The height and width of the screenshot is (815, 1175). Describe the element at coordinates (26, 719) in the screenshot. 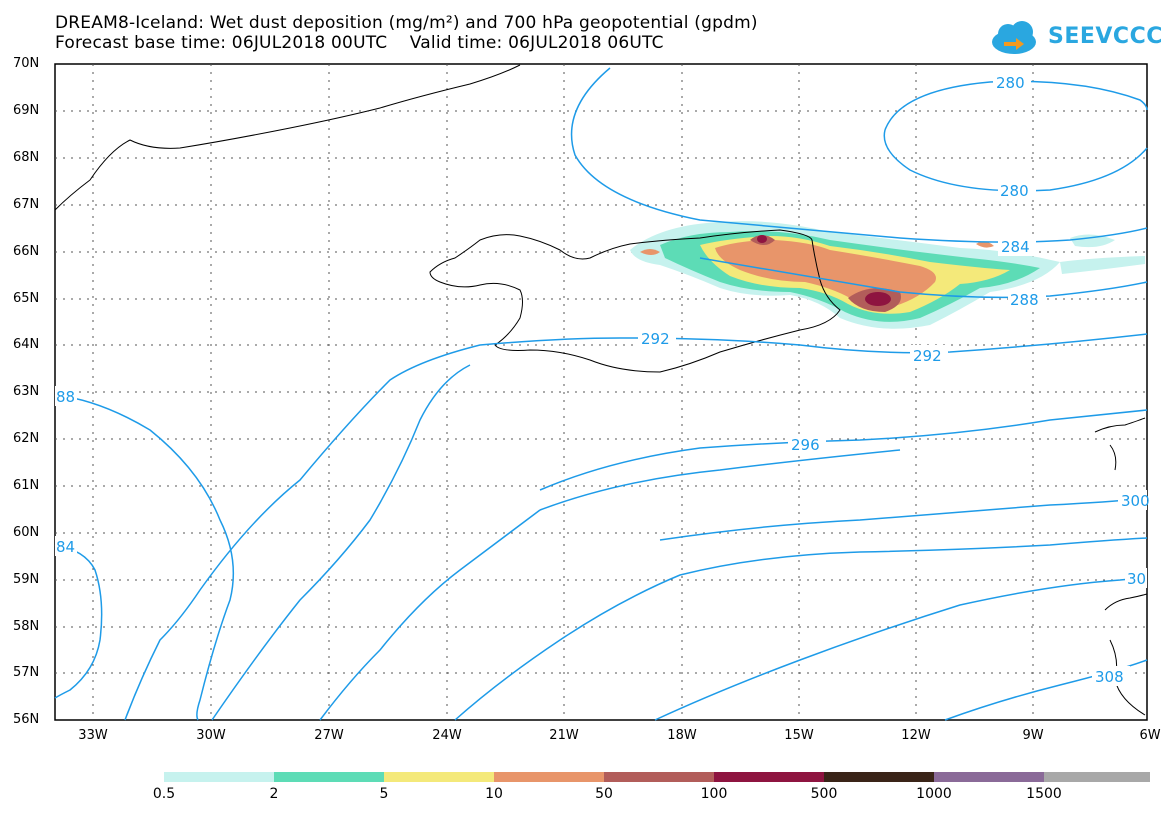

I see `lat-tick-56n: 56N` at that location.